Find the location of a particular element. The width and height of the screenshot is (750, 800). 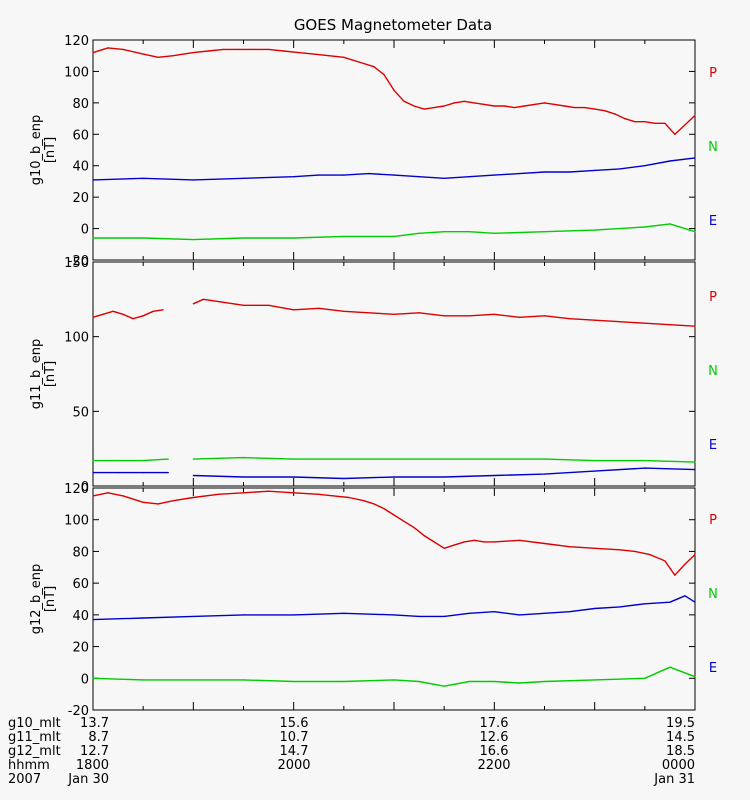

x-tick-label: Jan 31 is located at coordinates (674, 779).